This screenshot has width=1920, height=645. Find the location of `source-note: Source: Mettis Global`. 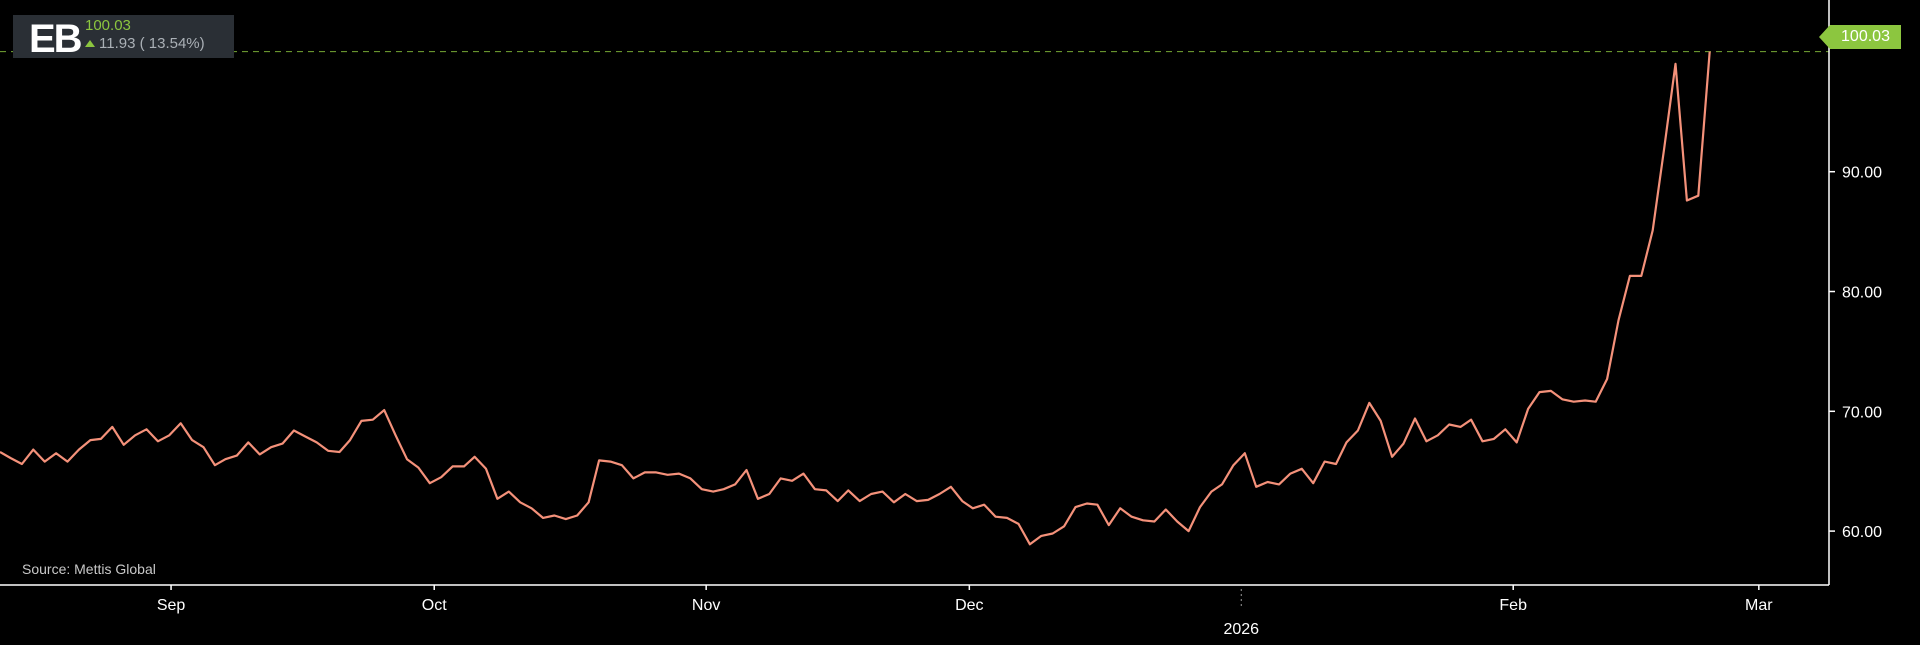

source-note: Source: Mettis Global is located at coordinates (89, 569).